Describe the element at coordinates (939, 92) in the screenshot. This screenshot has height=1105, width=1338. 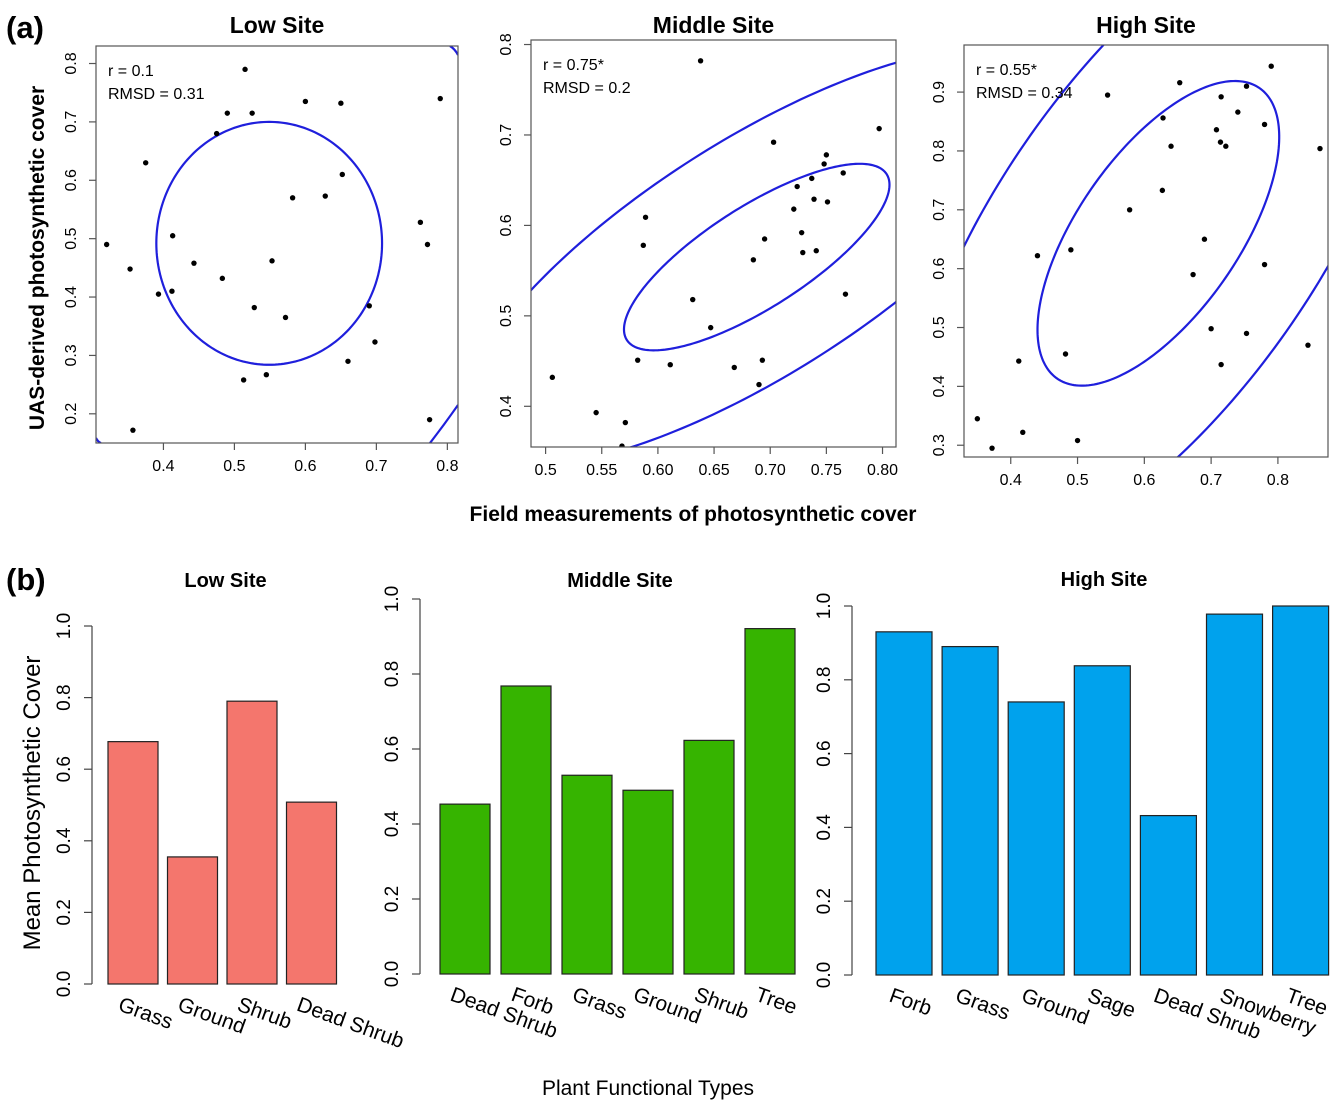
I see `y-tick-label: 0.9` at that location.